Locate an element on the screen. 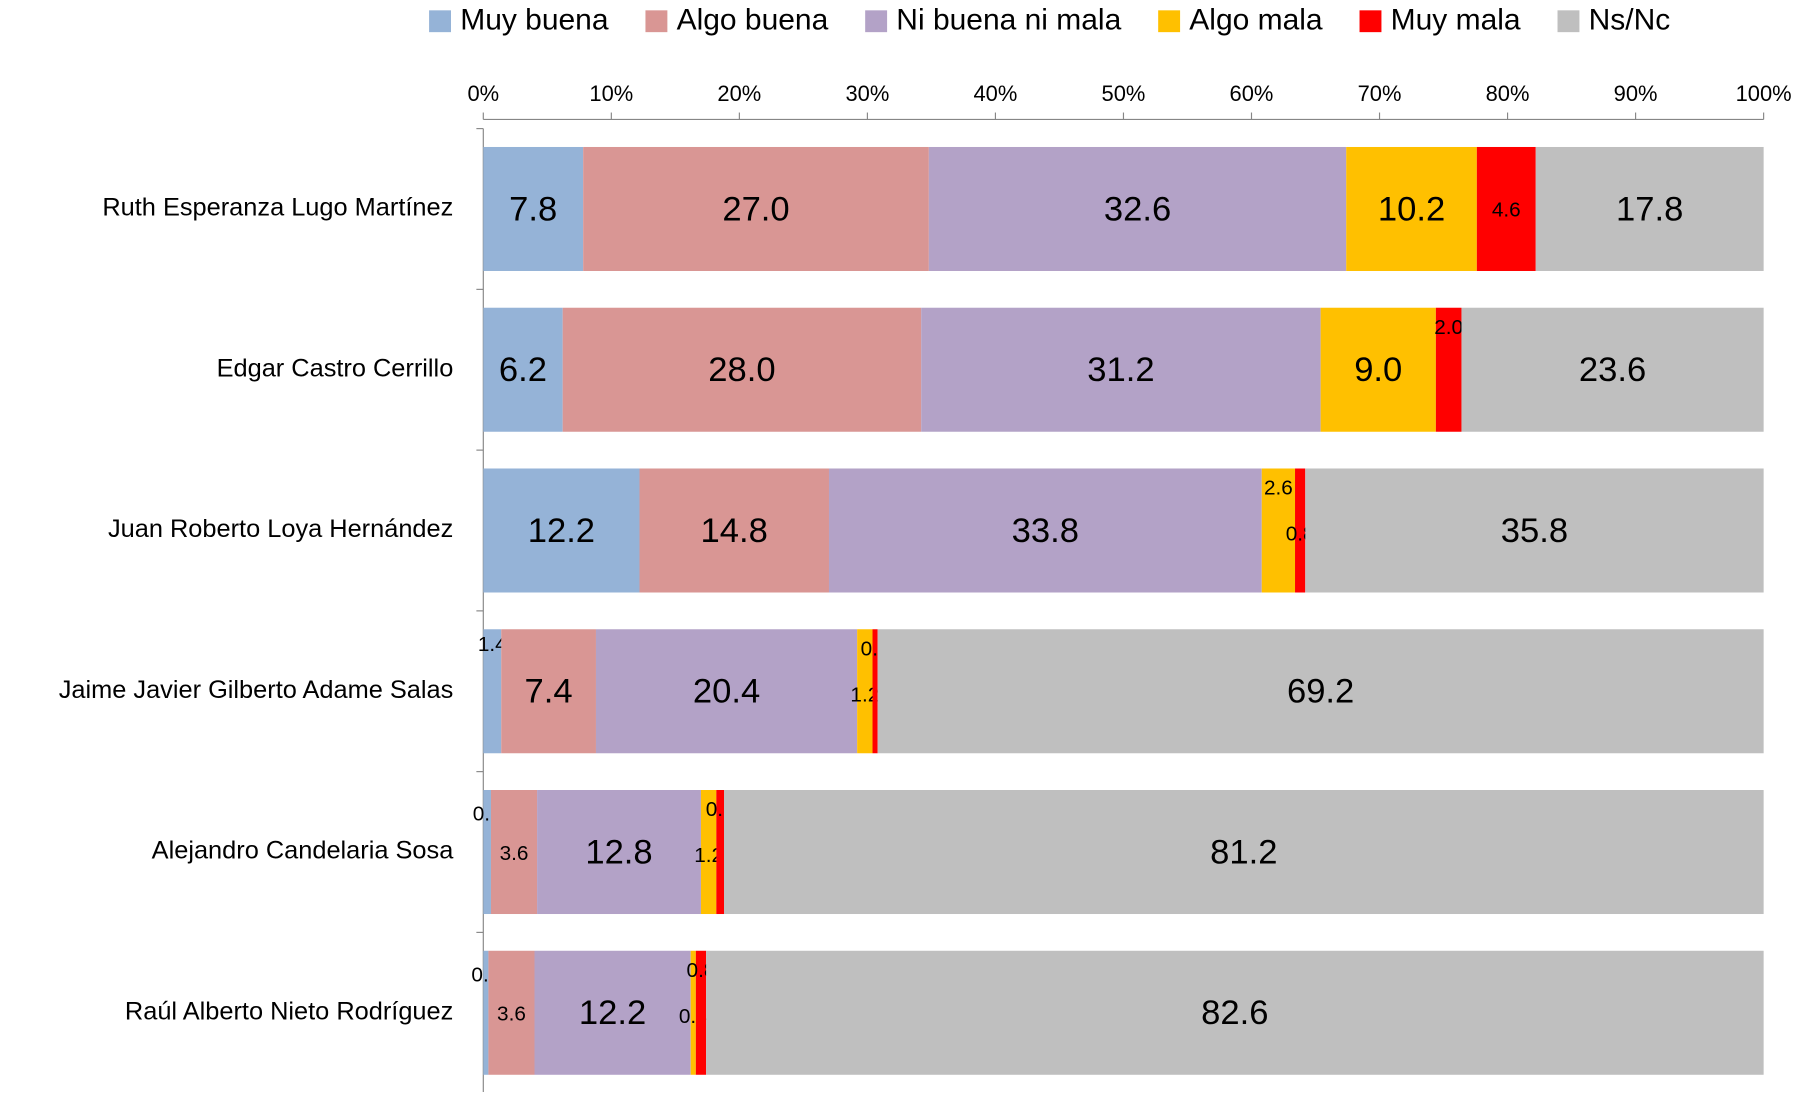  value-label: 9.0 is located at coordinates (1378, 370).